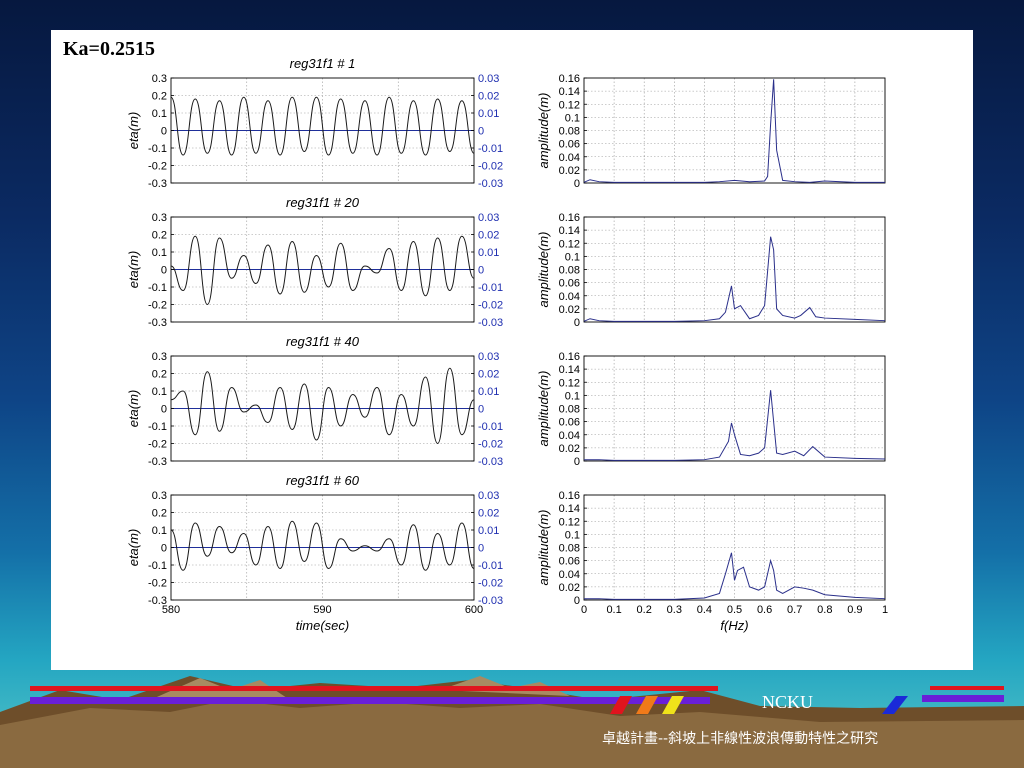 This screenshot has width=1024, height=768. Describe the element at coordinates (674, 610) in the screenshot. I see `x-tick-label: 0.3` at that location.